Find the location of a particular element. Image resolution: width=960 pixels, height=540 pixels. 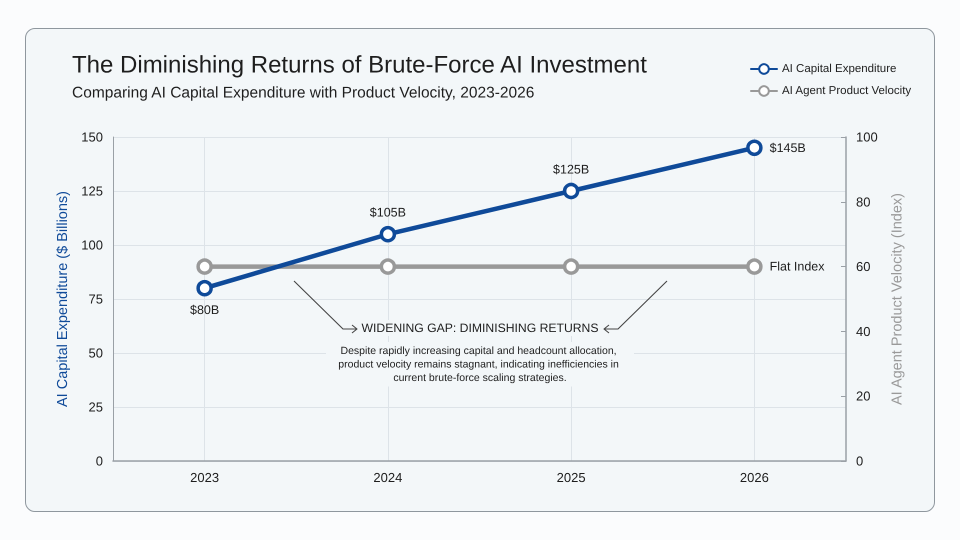

x-tick-label: 2024 is located at coordinates (387, 477).